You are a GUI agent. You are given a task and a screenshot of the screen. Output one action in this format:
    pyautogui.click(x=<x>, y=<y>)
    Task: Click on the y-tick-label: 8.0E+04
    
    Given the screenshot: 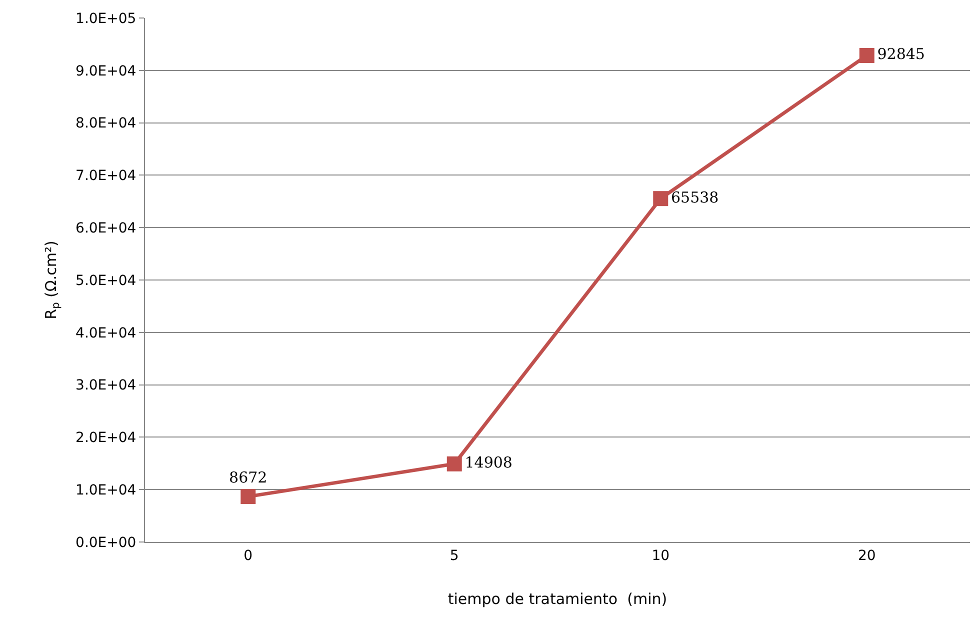 What is the action you would take?
    pyautogui.click(x=106, y=124)
    